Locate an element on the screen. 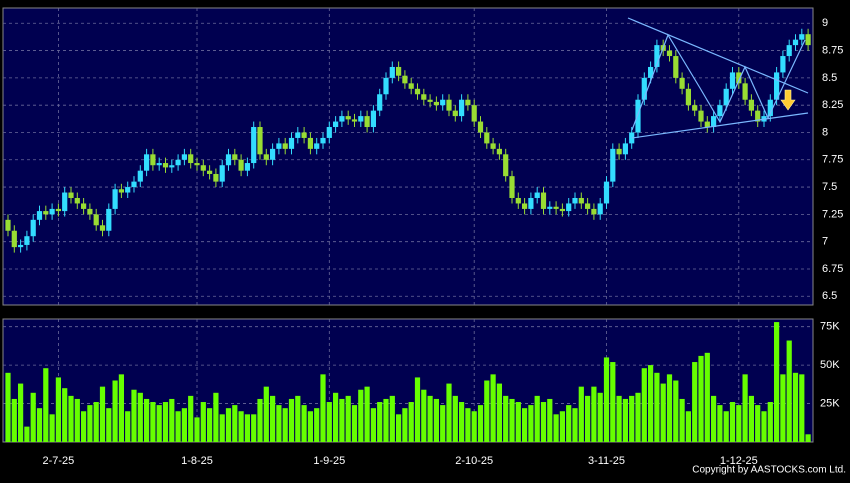  y-tick-label: 6.75 is located at coordinates (832, 269).